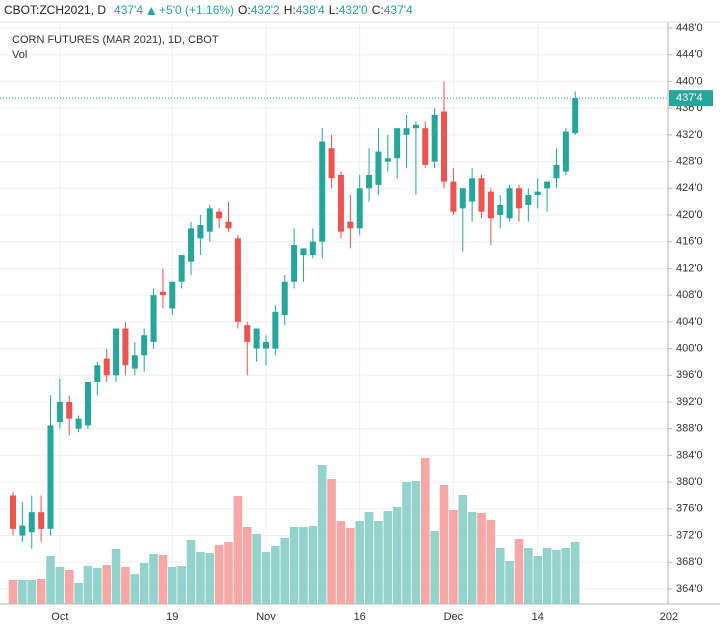 The image size is (720, 634). Describe the element at coordinates (538, 617) in the screenshot. I see `x-tick-label: 14` at that location.